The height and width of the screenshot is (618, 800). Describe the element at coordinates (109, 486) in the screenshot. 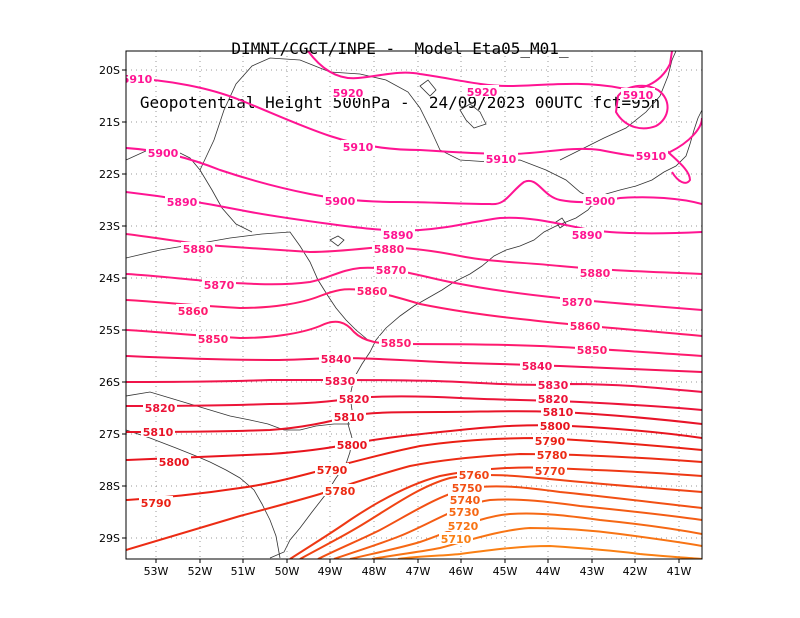

I see `lat-label: 28S` at that location.